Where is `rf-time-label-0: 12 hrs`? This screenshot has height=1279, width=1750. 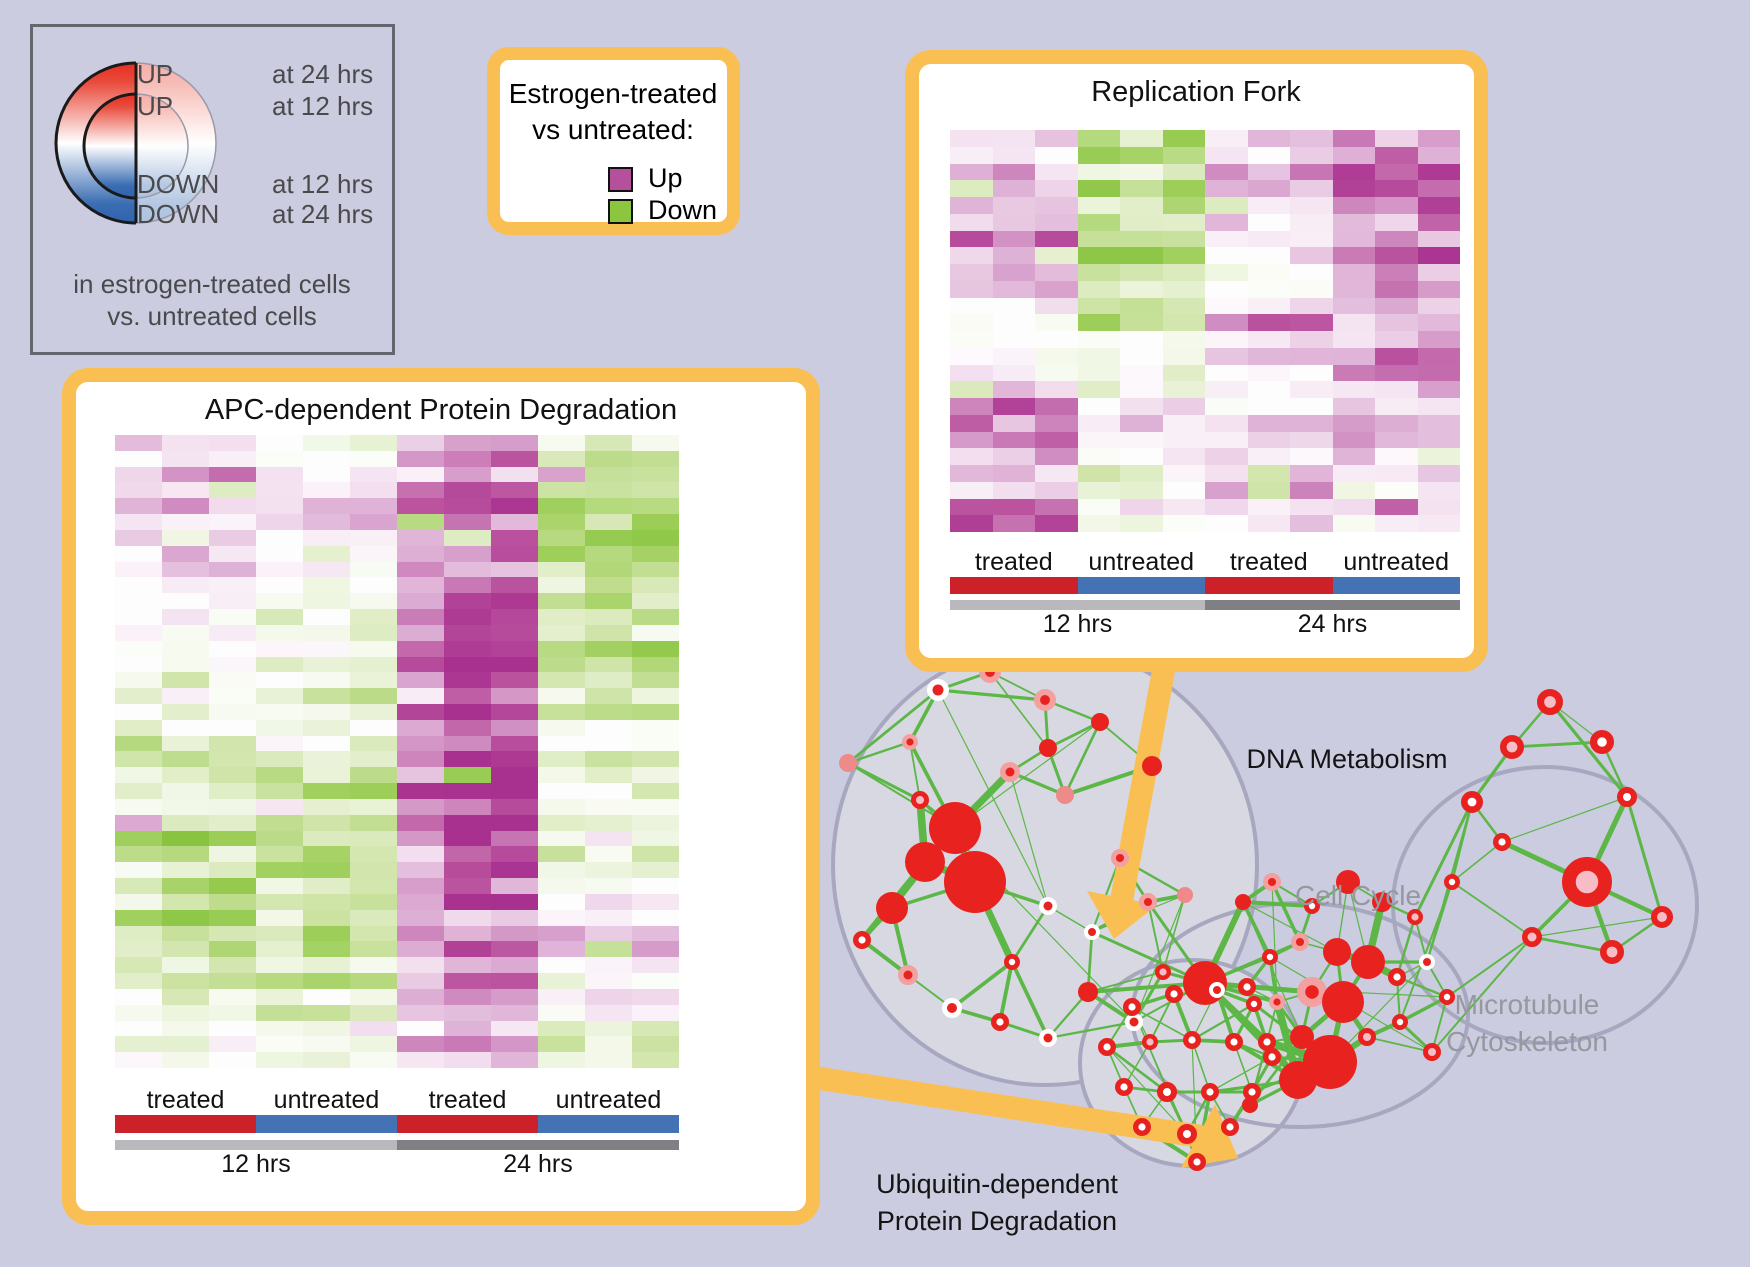 rf-time-label-0: 12 hrs is located at coordinates (1077, 624).